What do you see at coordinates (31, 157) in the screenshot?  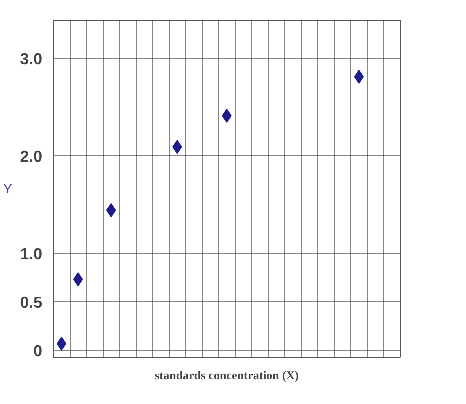 I see `y-tick-label: 2.0` at bounding box center [31, 157].